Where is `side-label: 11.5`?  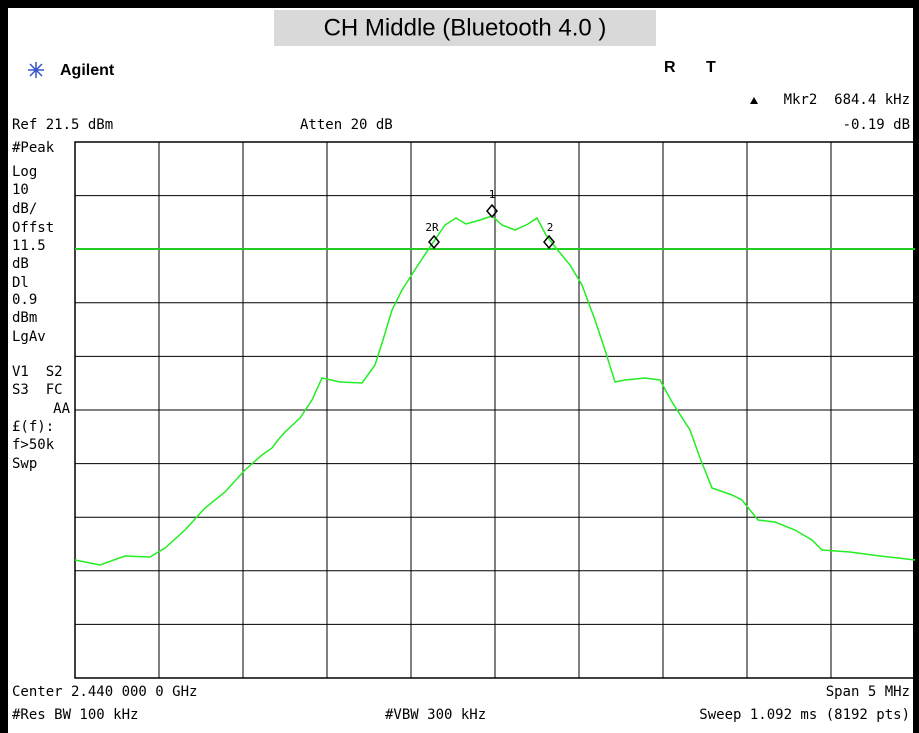
side-label: 11.5 is located at coordinates (29, 246).